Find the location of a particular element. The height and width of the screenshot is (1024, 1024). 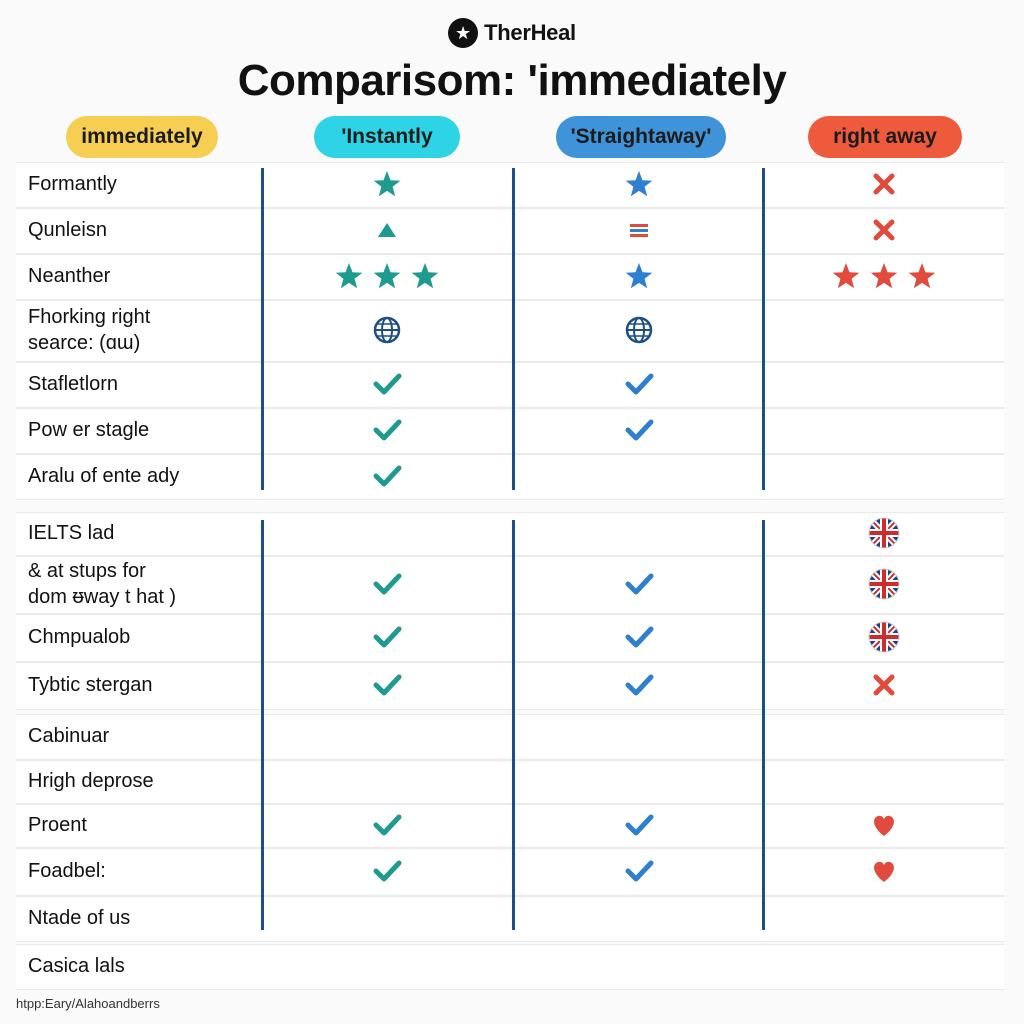

page-title: Comparisom: 'immediately is located at coordinates (512, 80).